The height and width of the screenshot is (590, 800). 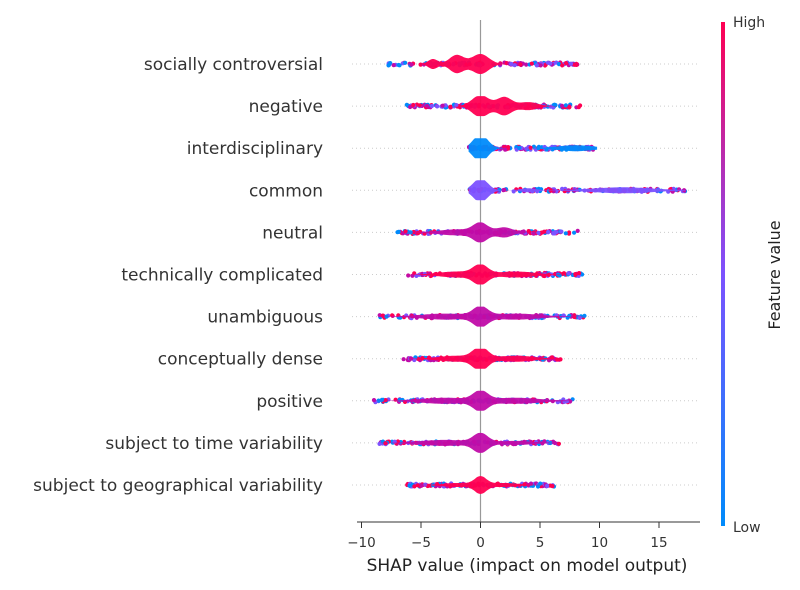 What do you see at coordinates (233, 65) in the screenshot?
I see `feature-label: socially controversial` at bounding box center [233, 65].